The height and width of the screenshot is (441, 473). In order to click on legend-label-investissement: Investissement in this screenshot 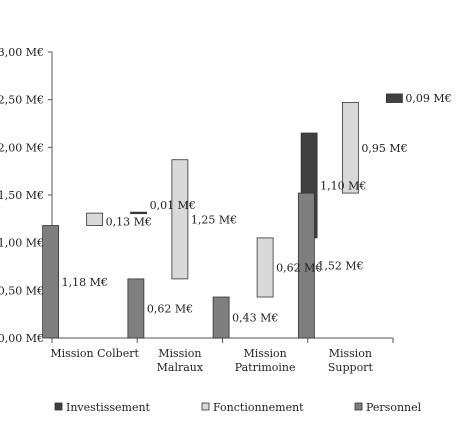, I will do `click(108, 407)`.